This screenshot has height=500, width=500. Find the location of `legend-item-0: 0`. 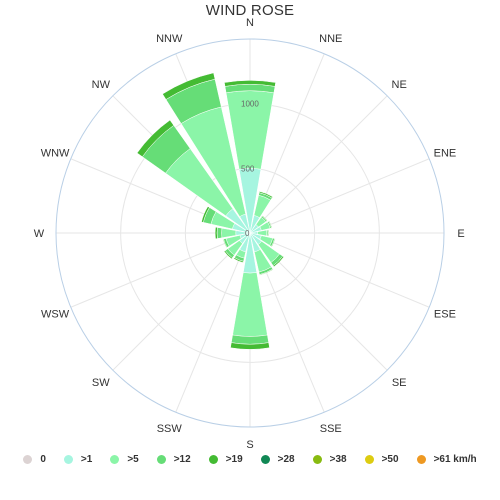

legend-item-0: 0 is located at coordinates (34, 459).